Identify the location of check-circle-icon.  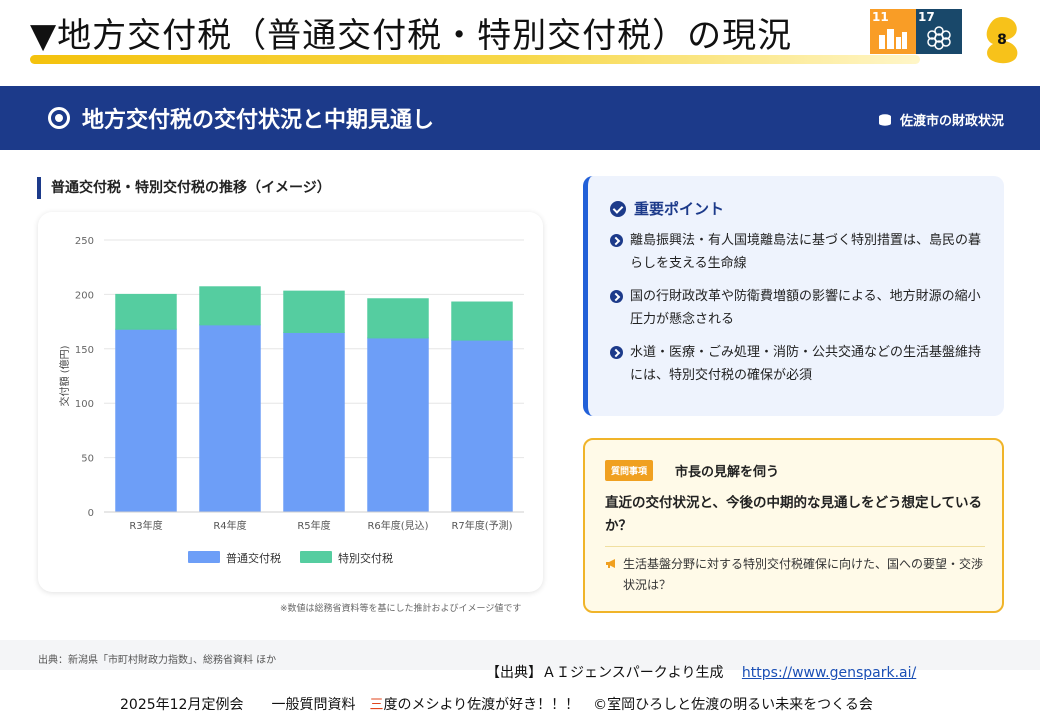
(618, 208).